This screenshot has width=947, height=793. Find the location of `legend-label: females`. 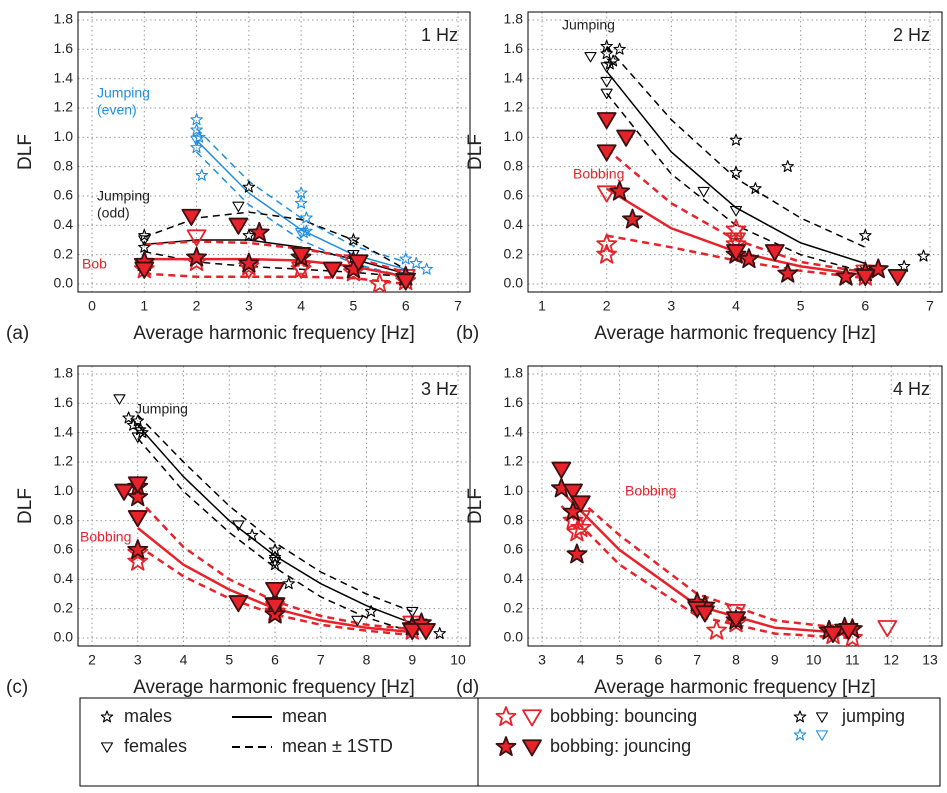

legend-label: females is located at coordinates (155, 746).